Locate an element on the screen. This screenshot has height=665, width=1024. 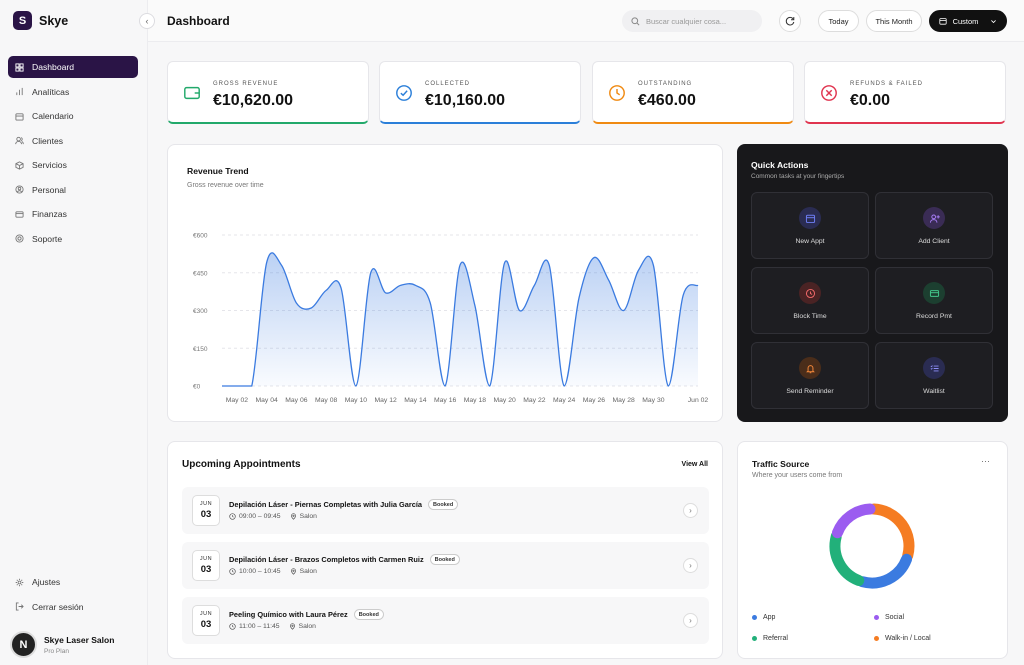
legend-label: Referral is located at coordinates (775, 638).